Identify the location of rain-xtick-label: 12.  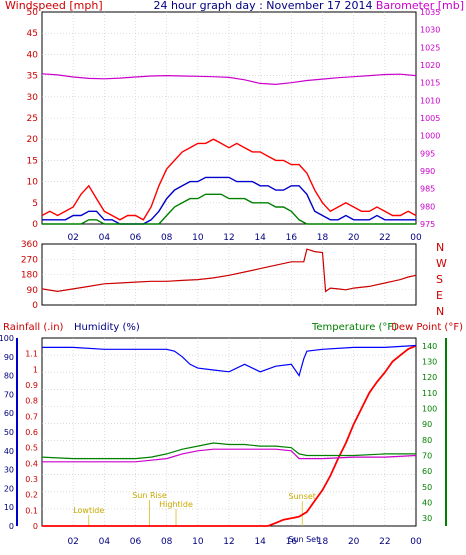
(228, 542).